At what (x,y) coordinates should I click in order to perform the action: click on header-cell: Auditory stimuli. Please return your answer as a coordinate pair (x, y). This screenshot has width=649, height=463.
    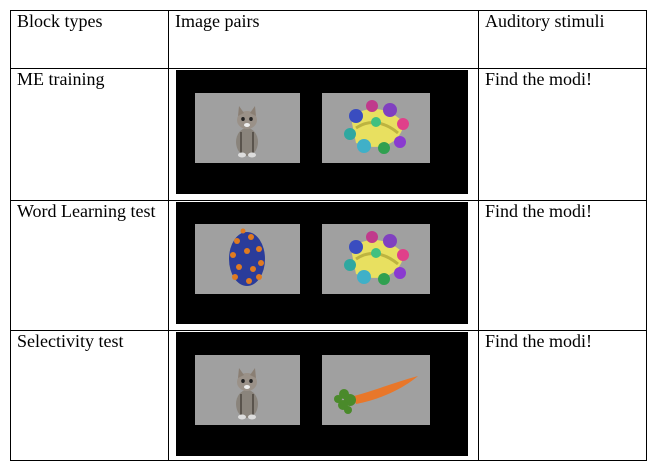
    Looking at the image, I should click on (562, 39).